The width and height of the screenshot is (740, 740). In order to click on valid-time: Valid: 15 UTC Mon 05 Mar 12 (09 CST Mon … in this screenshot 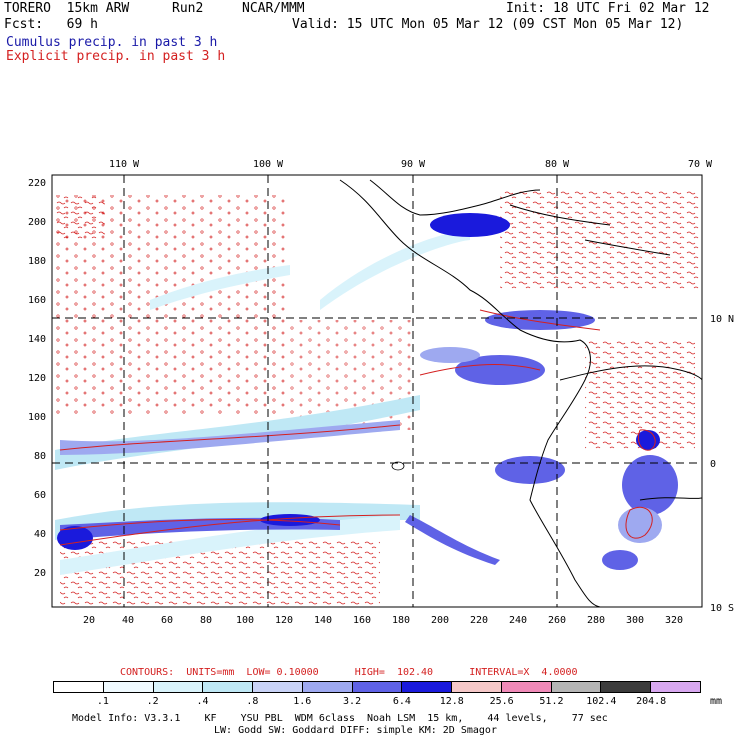, I will do `click(488, 24)`.